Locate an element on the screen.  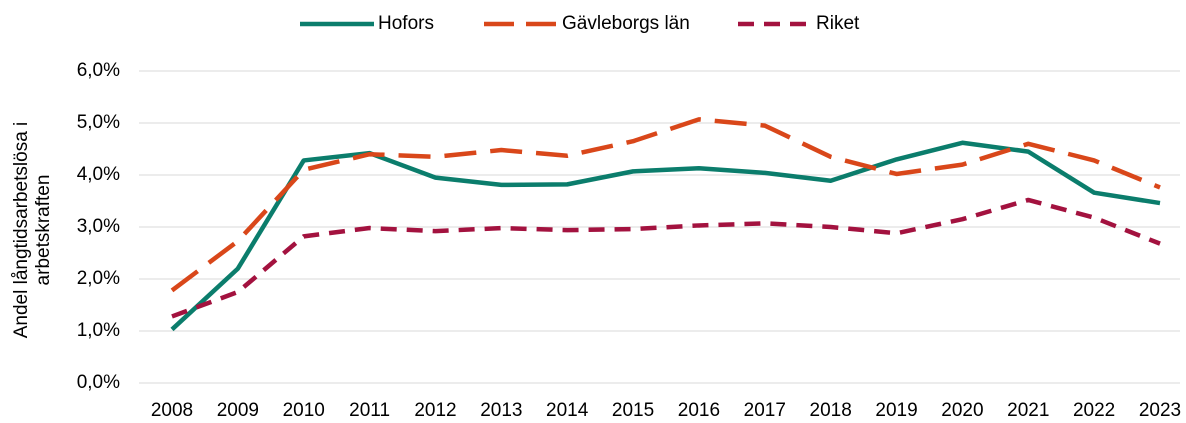
y-tick-label: 0,0% is located at coordinates (98, 382).